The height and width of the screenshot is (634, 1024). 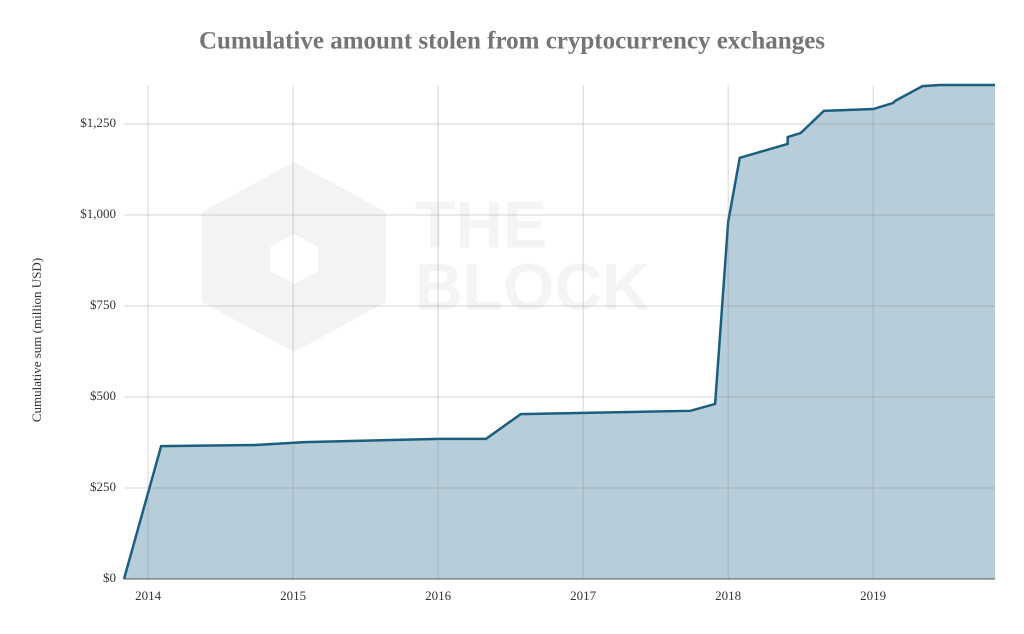 What do you see at coordinates (481, 224) in the screenshot?
I see `watermark-text: THE` at bounding box center [481, 224].